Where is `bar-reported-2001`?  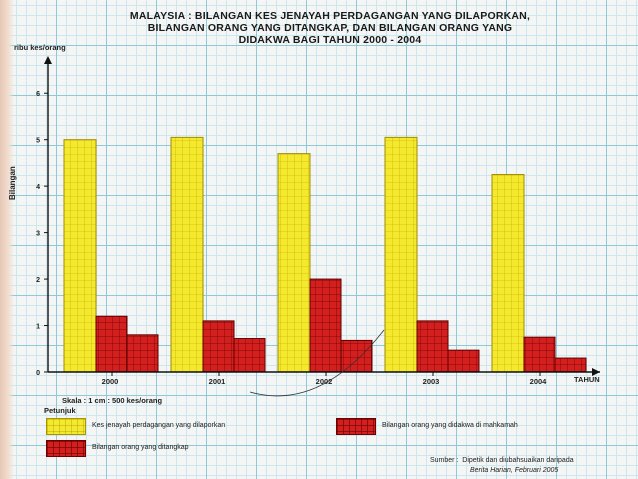 bar-reported-2001 is located at coordinates (187, 254).